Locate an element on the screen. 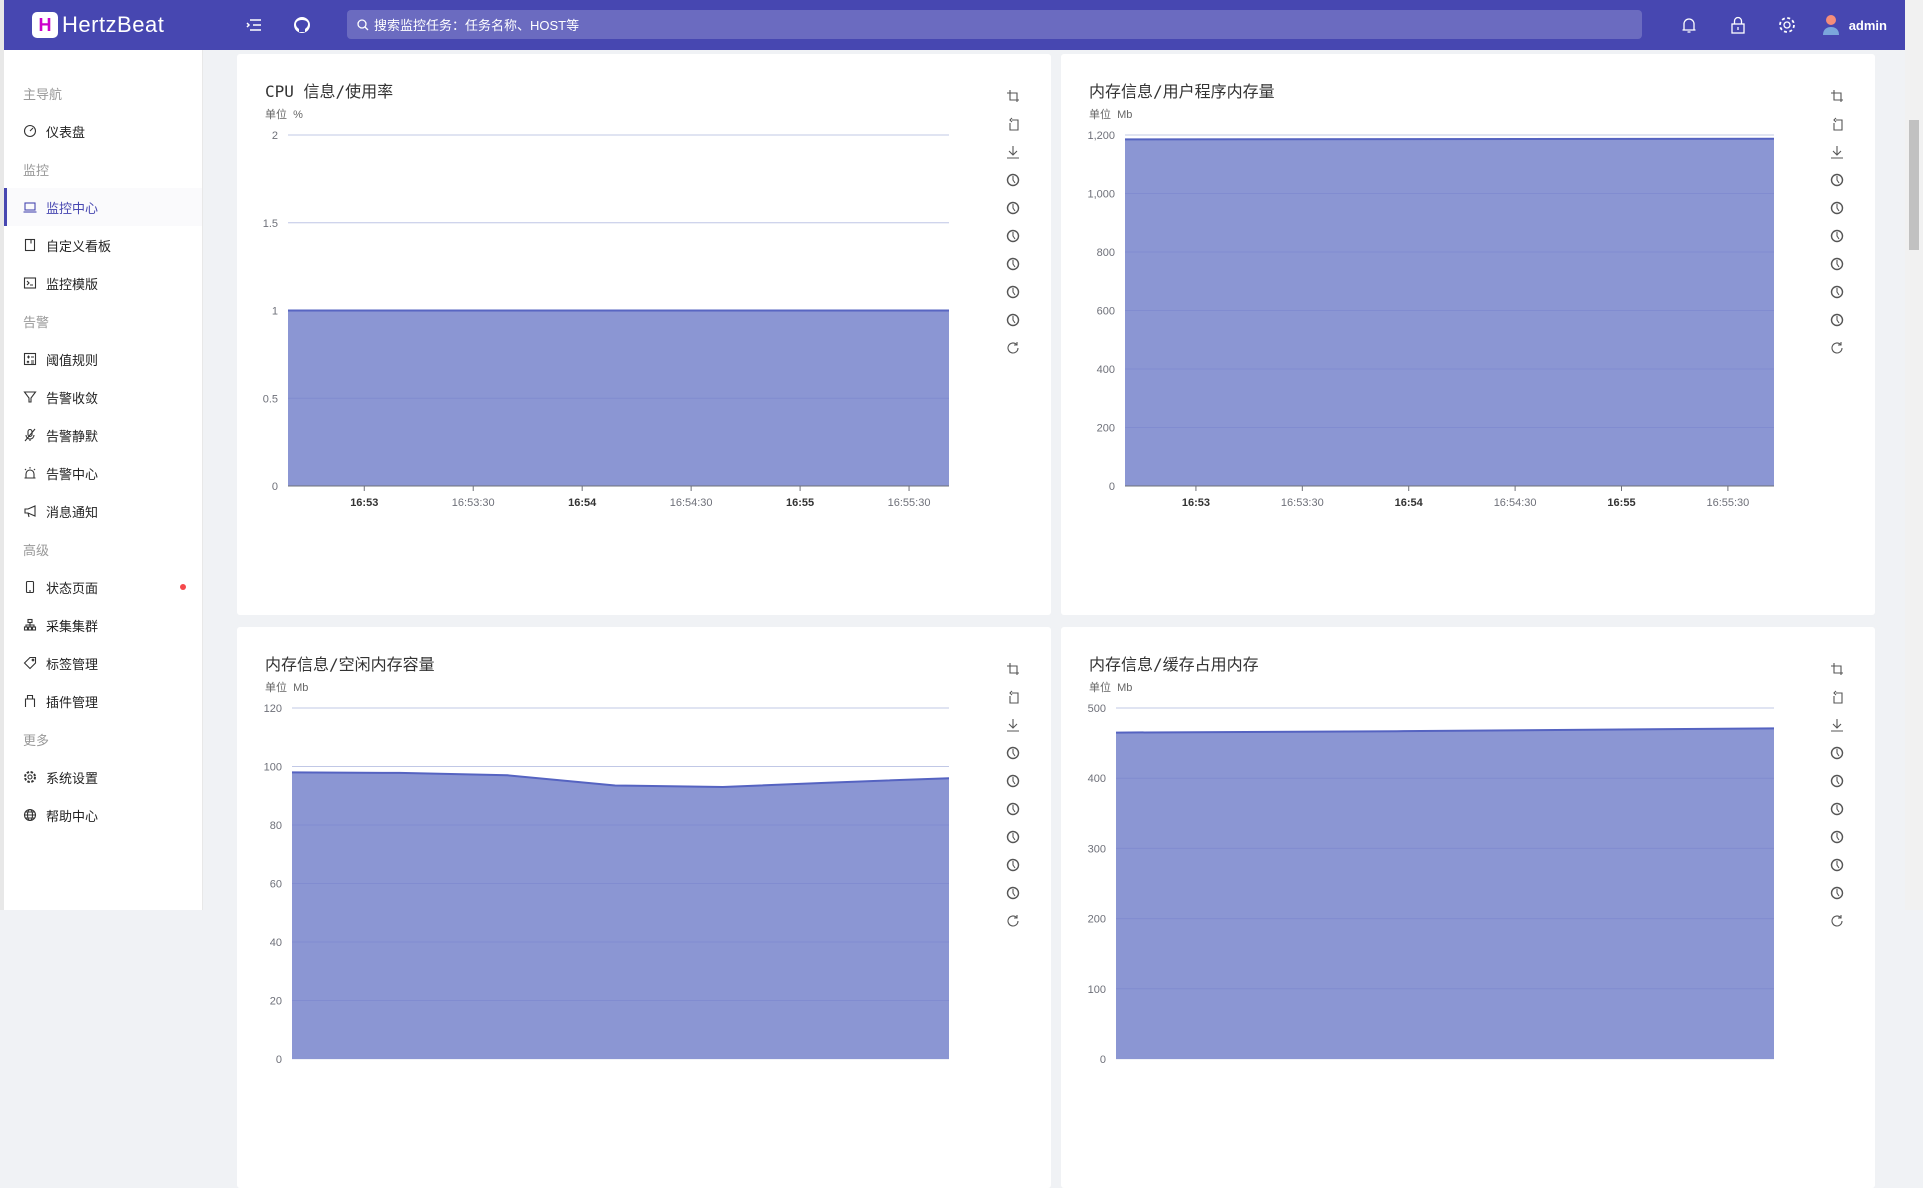  sidebar-item-dashboard: 仪表盘 is located at coordinates (103, 131).